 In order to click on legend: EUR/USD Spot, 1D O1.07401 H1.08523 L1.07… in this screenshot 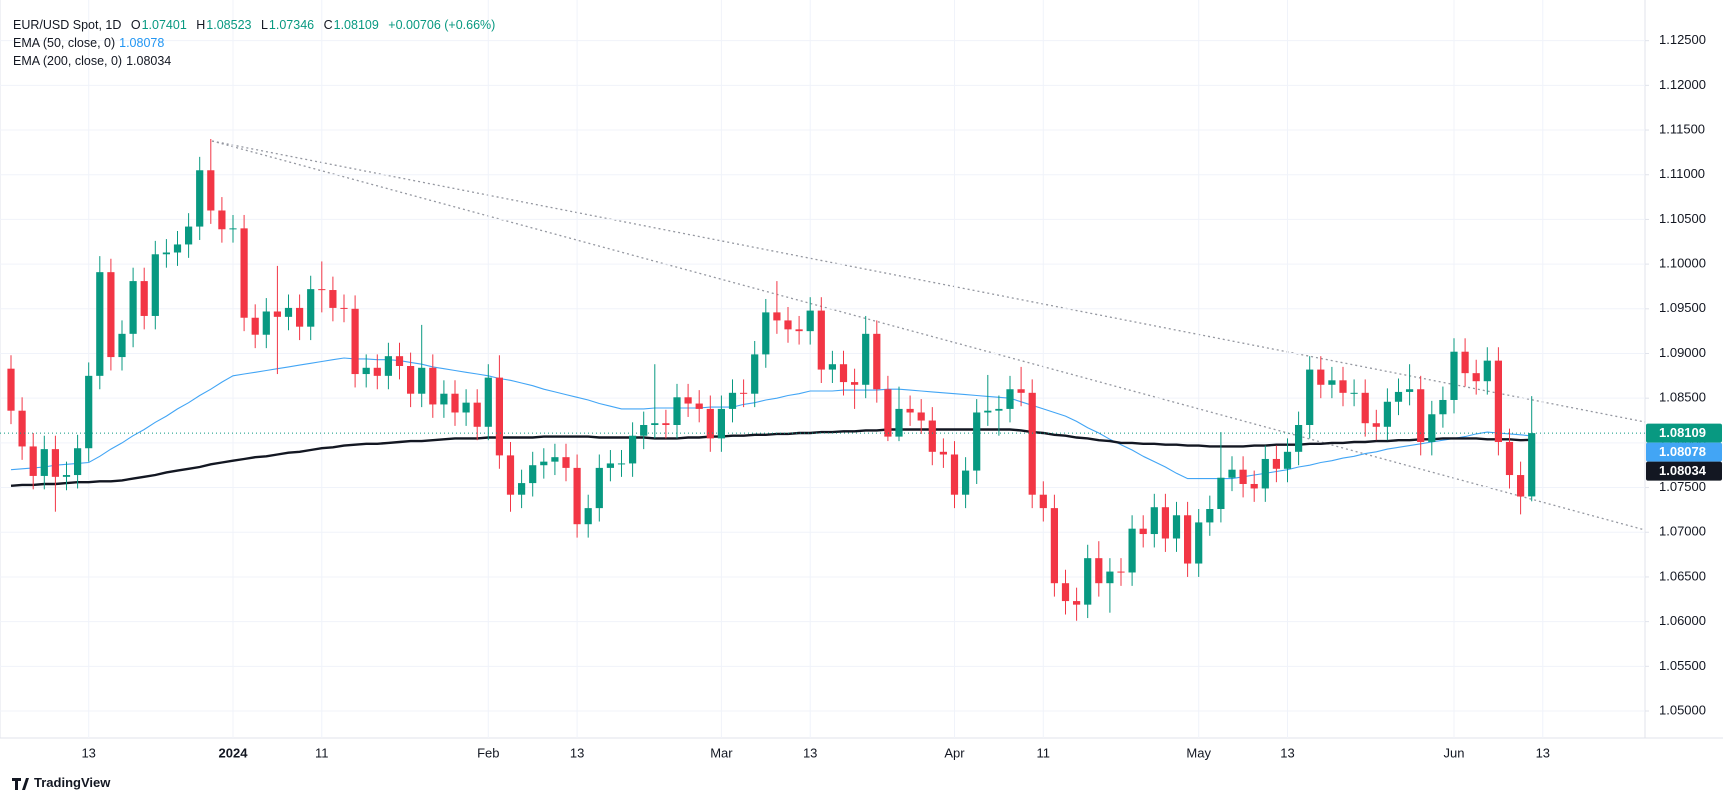, I will do `click(257, 43)`.